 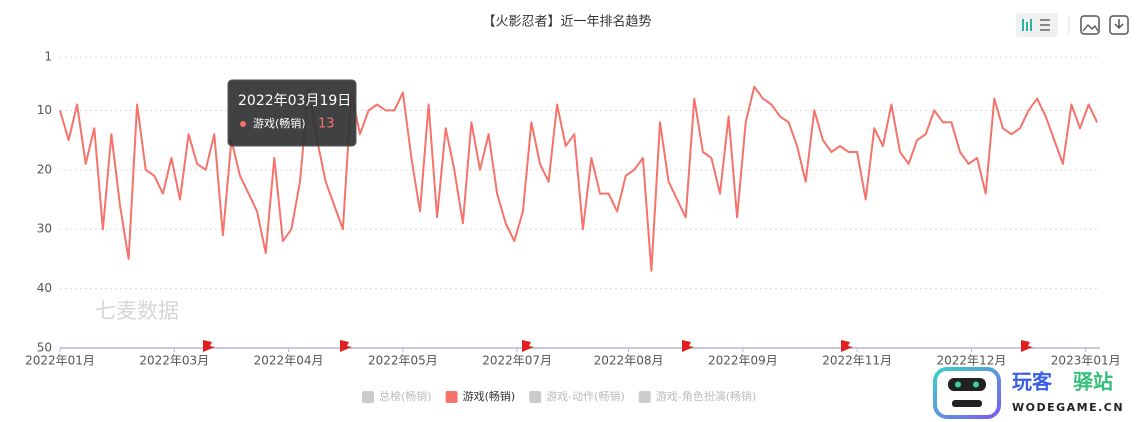 What do you see at coordinates (489, 396) in the screenshot?
I see `legend-label: 游戏(畅销)` at bounding box center [489, 396].